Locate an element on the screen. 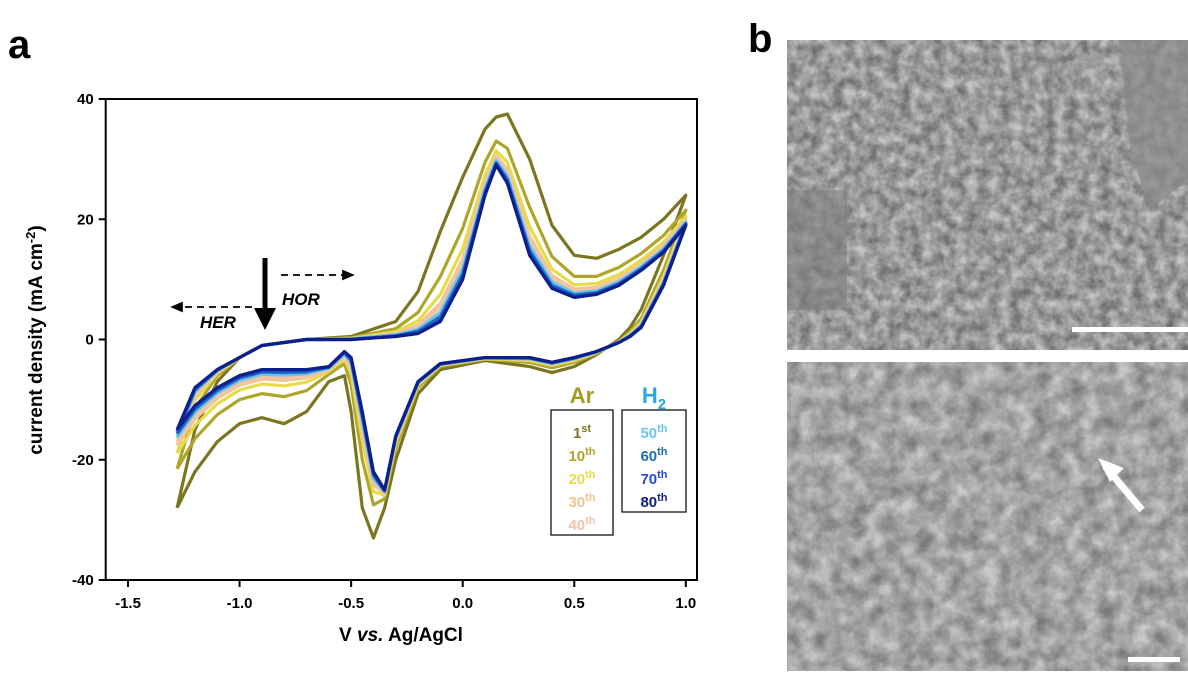 Image resolution: width=1188 pixels, height=676 pixels. y-tick-label: 40 is located at coordinates (85, 99).